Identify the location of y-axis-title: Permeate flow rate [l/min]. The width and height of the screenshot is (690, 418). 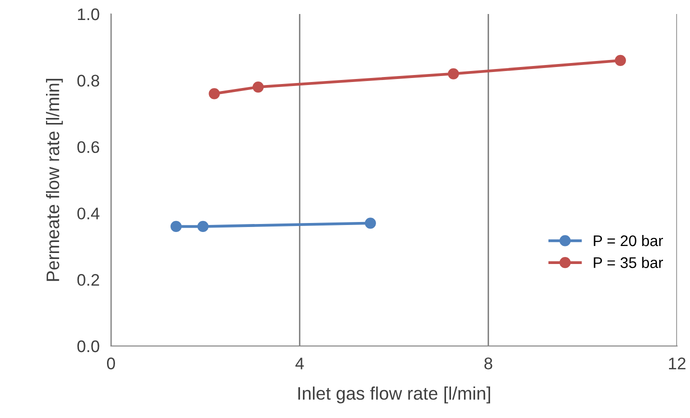
(54, 179).